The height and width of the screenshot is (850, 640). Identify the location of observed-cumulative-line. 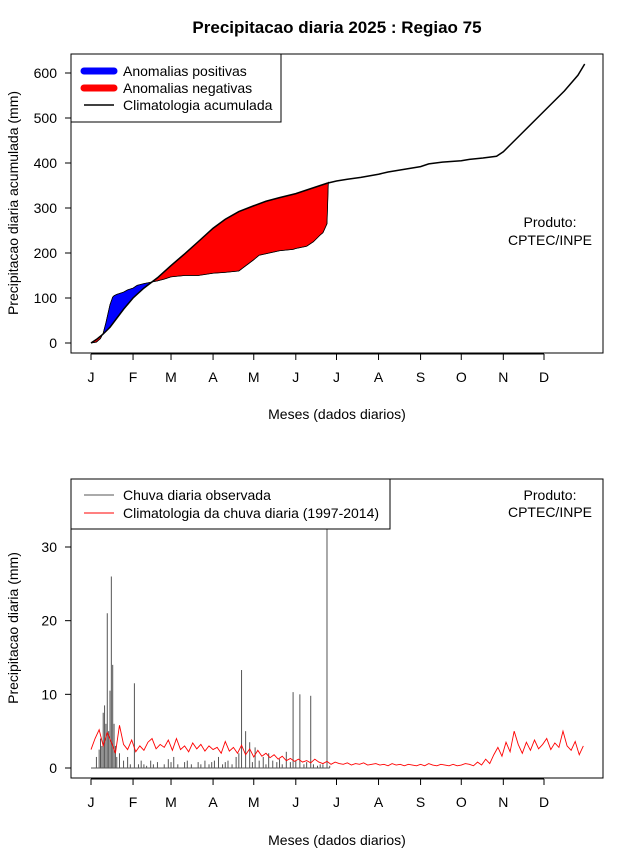
(209, 262).